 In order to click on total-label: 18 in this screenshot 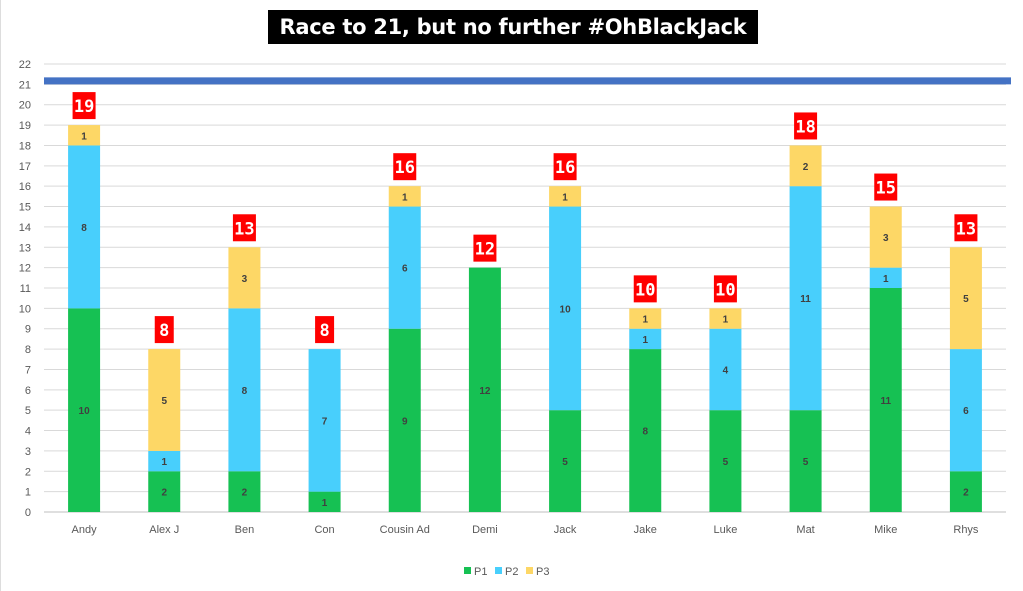, I will do `click(805, 127)`.